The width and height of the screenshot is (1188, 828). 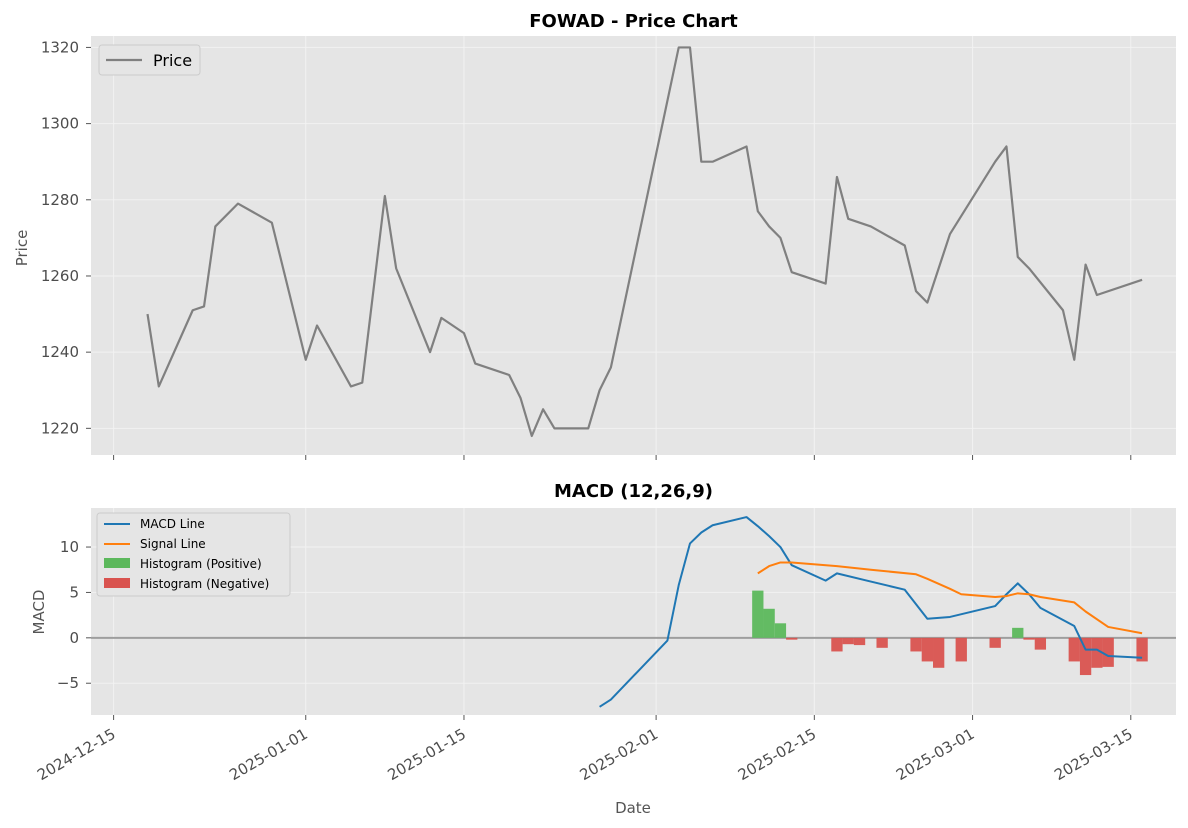 What do you see at coordinates (60, 352) in the screenshot?
I see `price-y-tick-label: 1240` at bounding box center [60, 352].